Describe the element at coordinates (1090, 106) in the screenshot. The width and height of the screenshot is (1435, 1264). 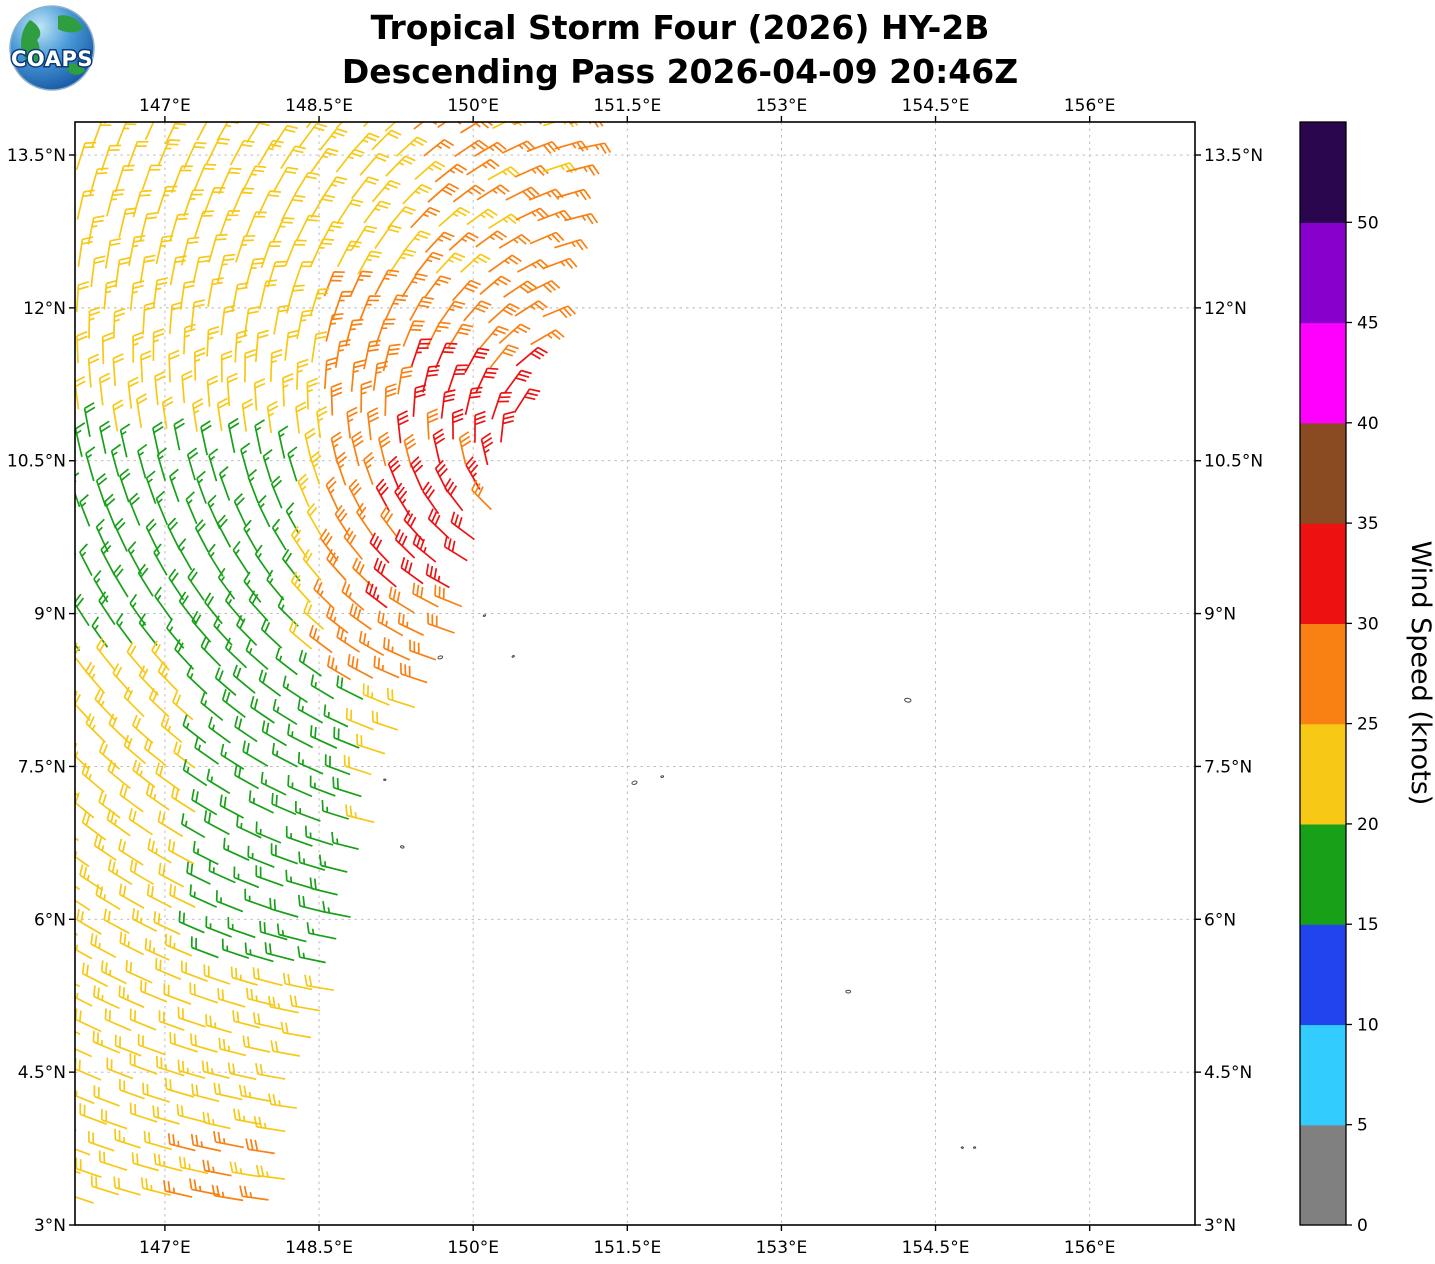
I see `lon-tick-label-top: 156°E` at that location.